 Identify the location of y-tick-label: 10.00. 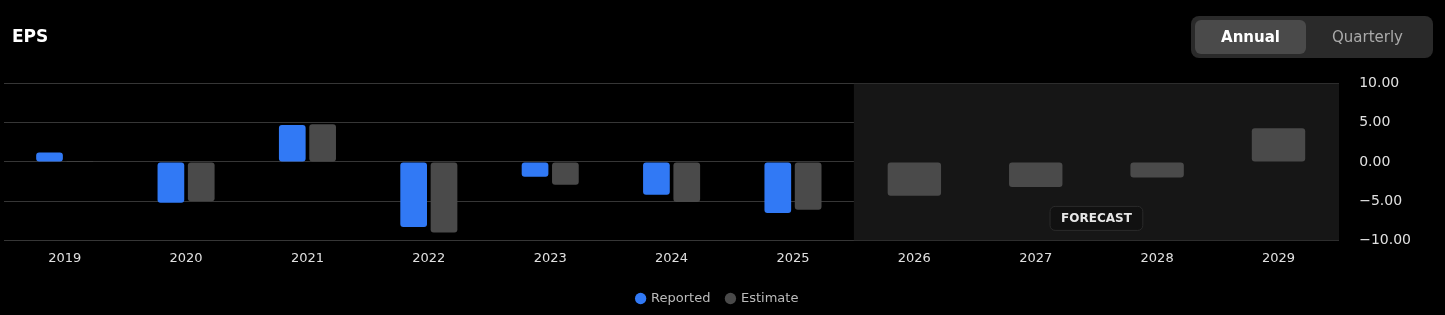
(1379, 82).